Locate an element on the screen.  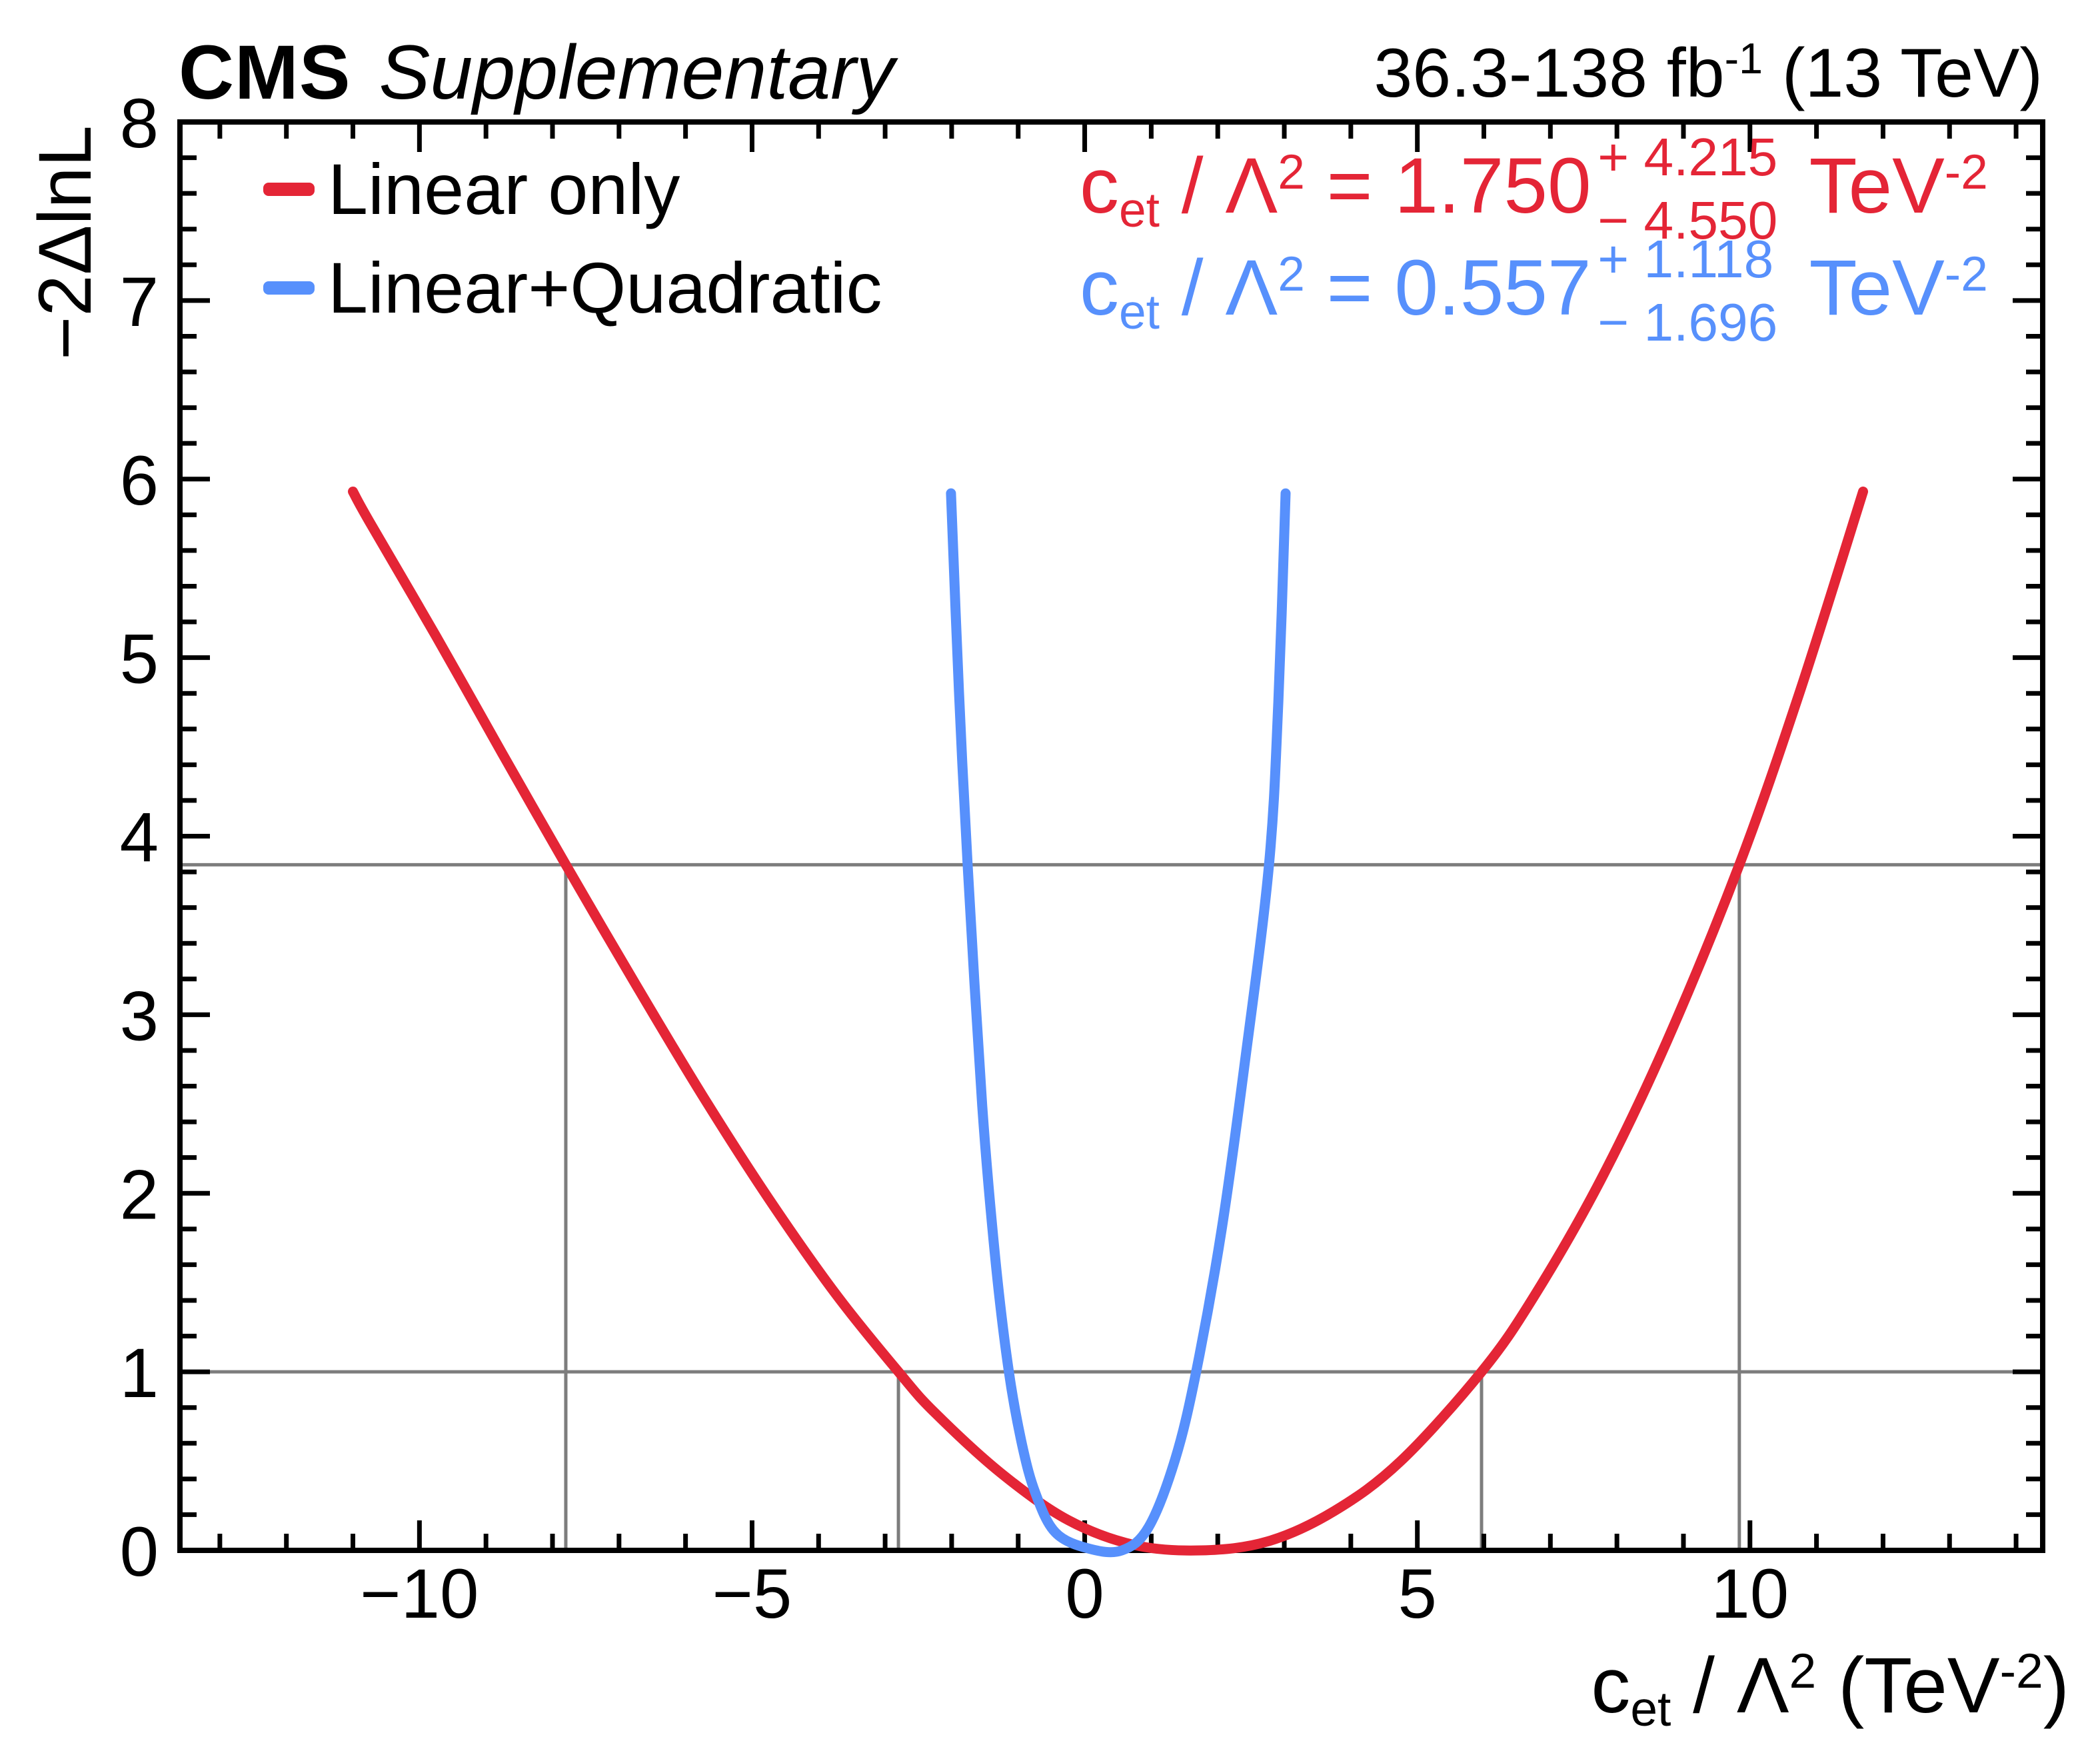
x-title-unit-close: ) is located at coordinates (2056, 1686).